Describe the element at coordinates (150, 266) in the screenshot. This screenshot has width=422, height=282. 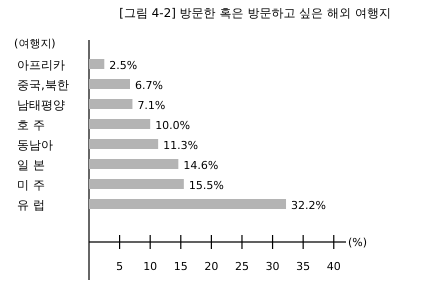
I see `x-tick-label: 10` at that location.